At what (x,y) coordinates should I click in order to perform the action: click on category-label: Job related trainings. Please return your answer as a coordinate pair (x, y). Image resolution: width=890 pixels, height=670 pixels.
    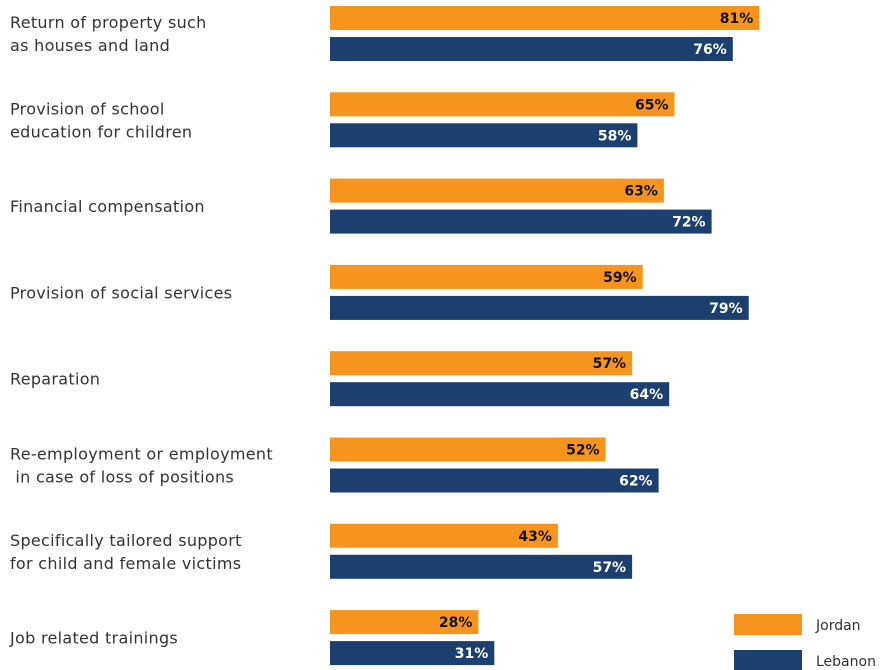
    Looking at the image, I should click on (93, 638).